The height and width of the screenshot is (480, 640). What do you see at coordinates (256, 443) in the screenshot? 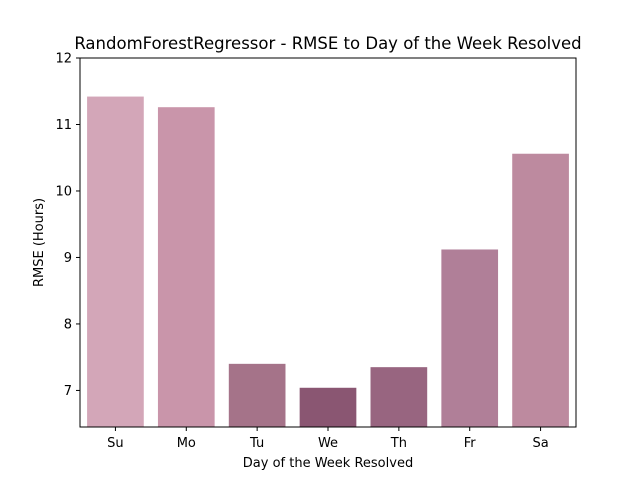
I see `x-tick-label: Tu` at bounding box center [256, 443].